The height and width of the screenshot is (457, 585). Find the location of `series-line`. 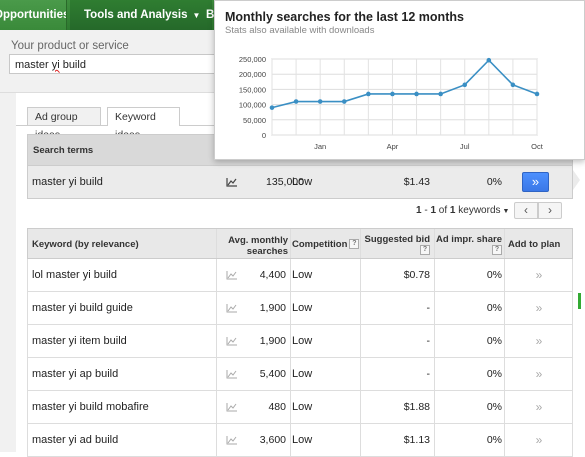

series-line is located at coordinates (404, 84).